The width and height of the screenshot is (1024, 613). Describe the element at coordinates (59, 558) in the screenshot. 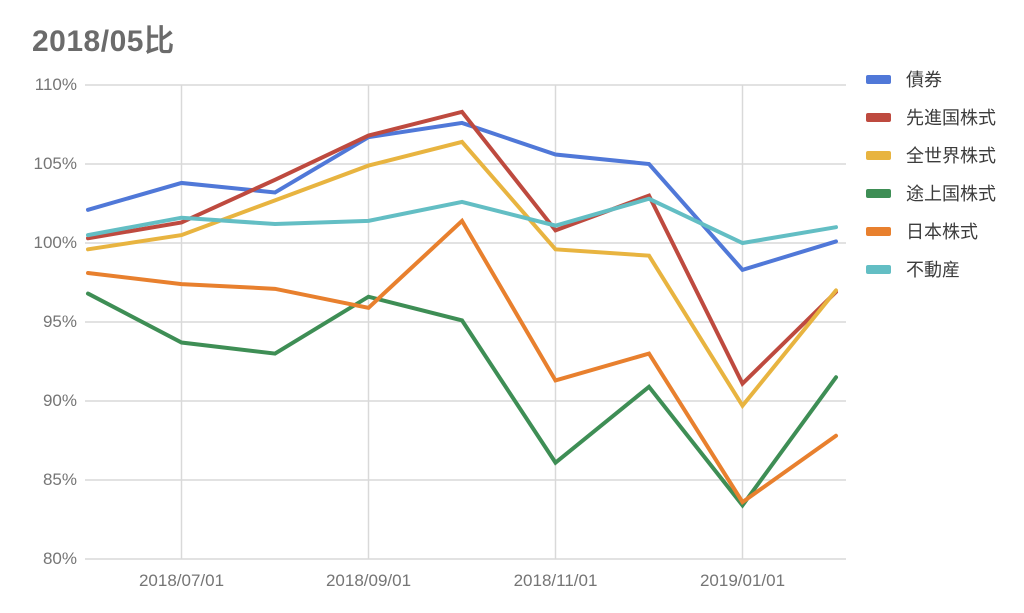

I see `y-tick-label: 80%` at that location.